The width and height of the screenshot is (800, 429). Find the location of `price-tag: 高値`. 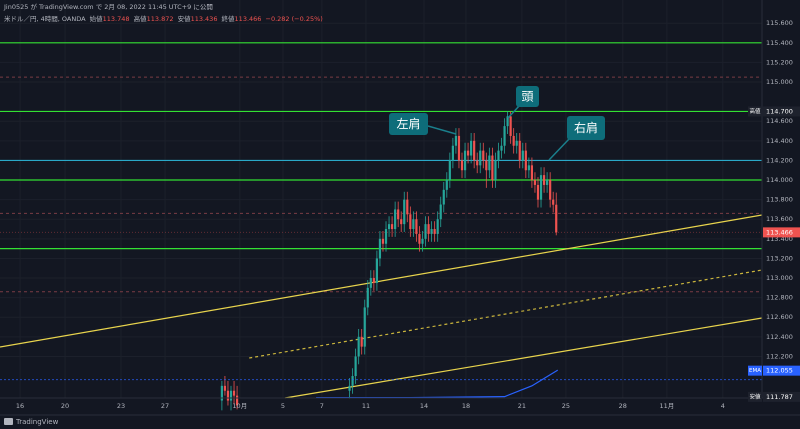

price-tag: 高値 is located at coordinates (755, 111).